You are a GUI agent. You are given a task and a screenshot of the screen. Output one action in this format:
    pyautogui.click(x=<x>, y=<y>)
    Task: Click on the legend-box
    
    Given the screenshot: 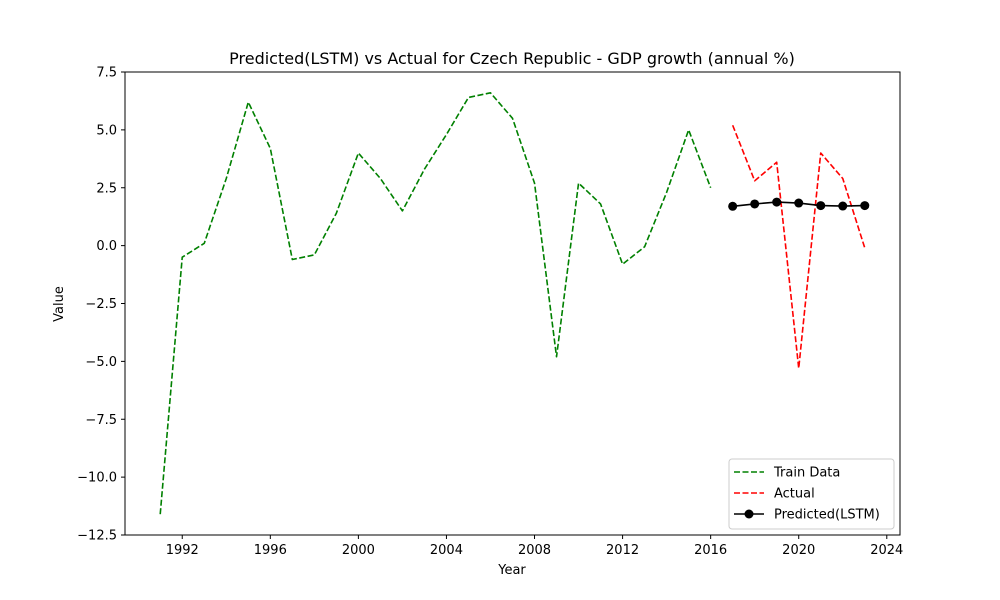 What is the action you would take?
    pyautogui.click(x=811, y=494)
    